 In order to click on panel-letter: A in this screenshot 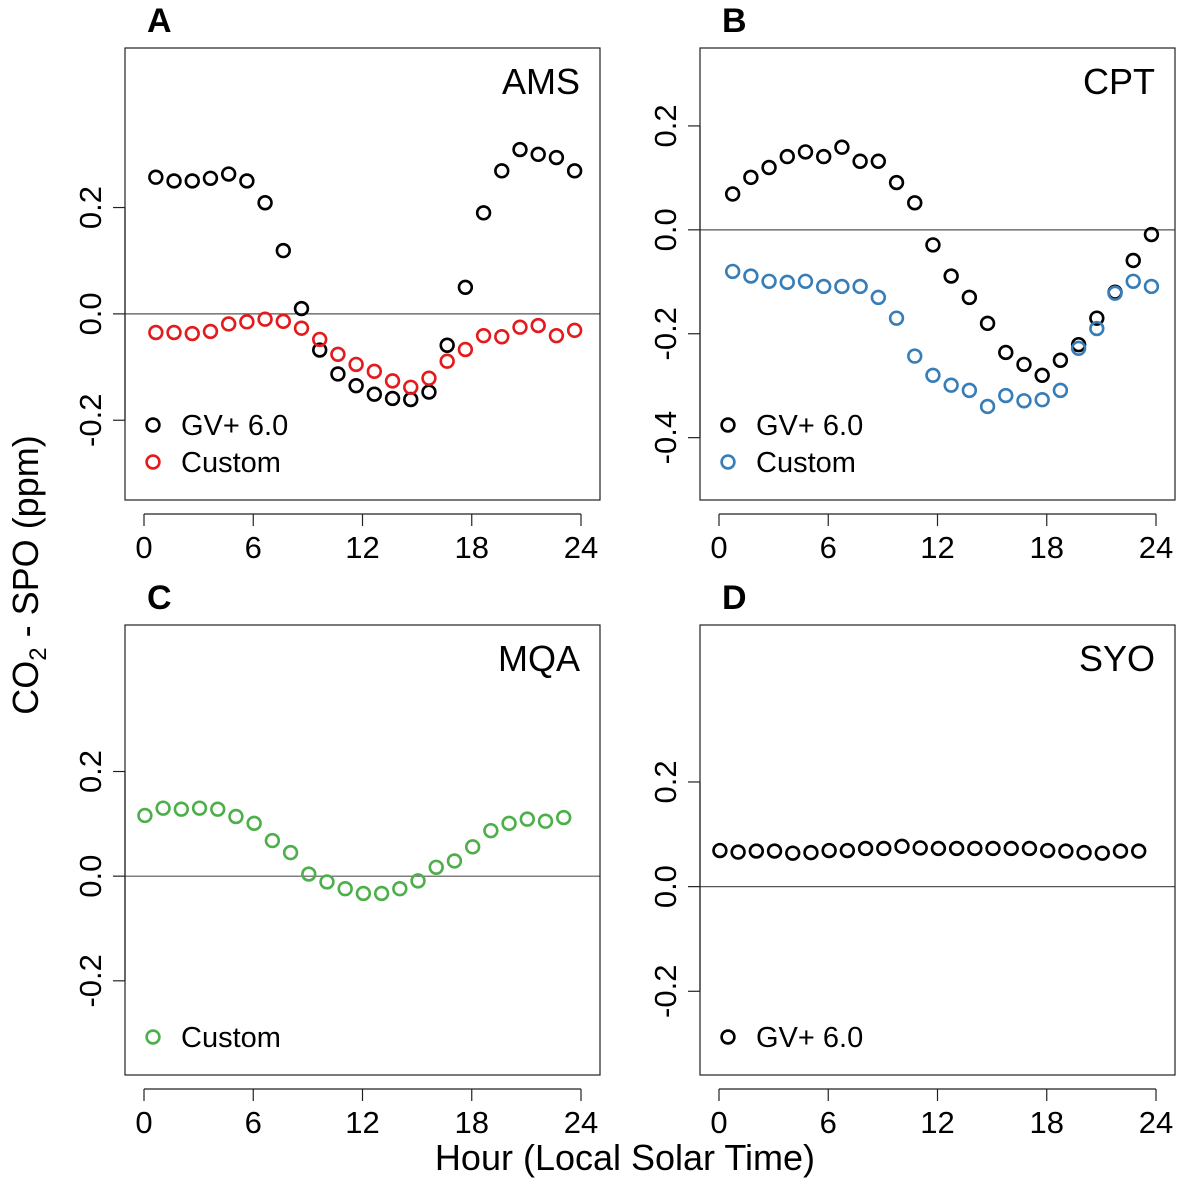, I will do `click(159, 21)`.